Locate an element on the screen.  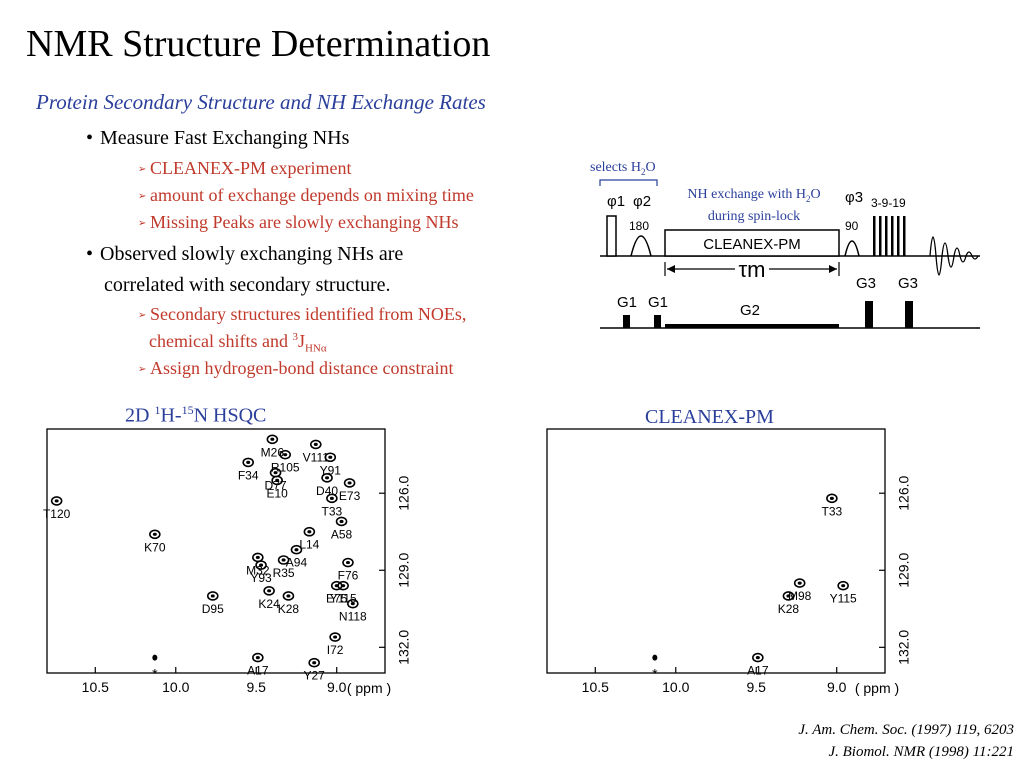
nh-exchange-line2: during spin-lock is located at coordinates (754, 216).